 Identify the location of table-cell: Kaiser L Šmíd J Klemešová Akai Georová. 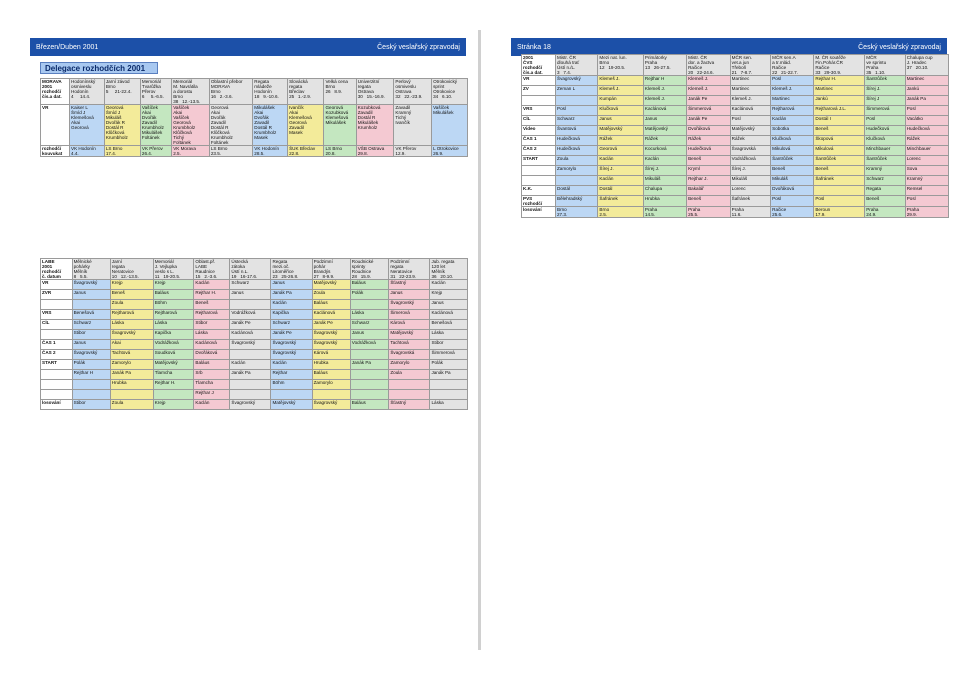
(87, 125).